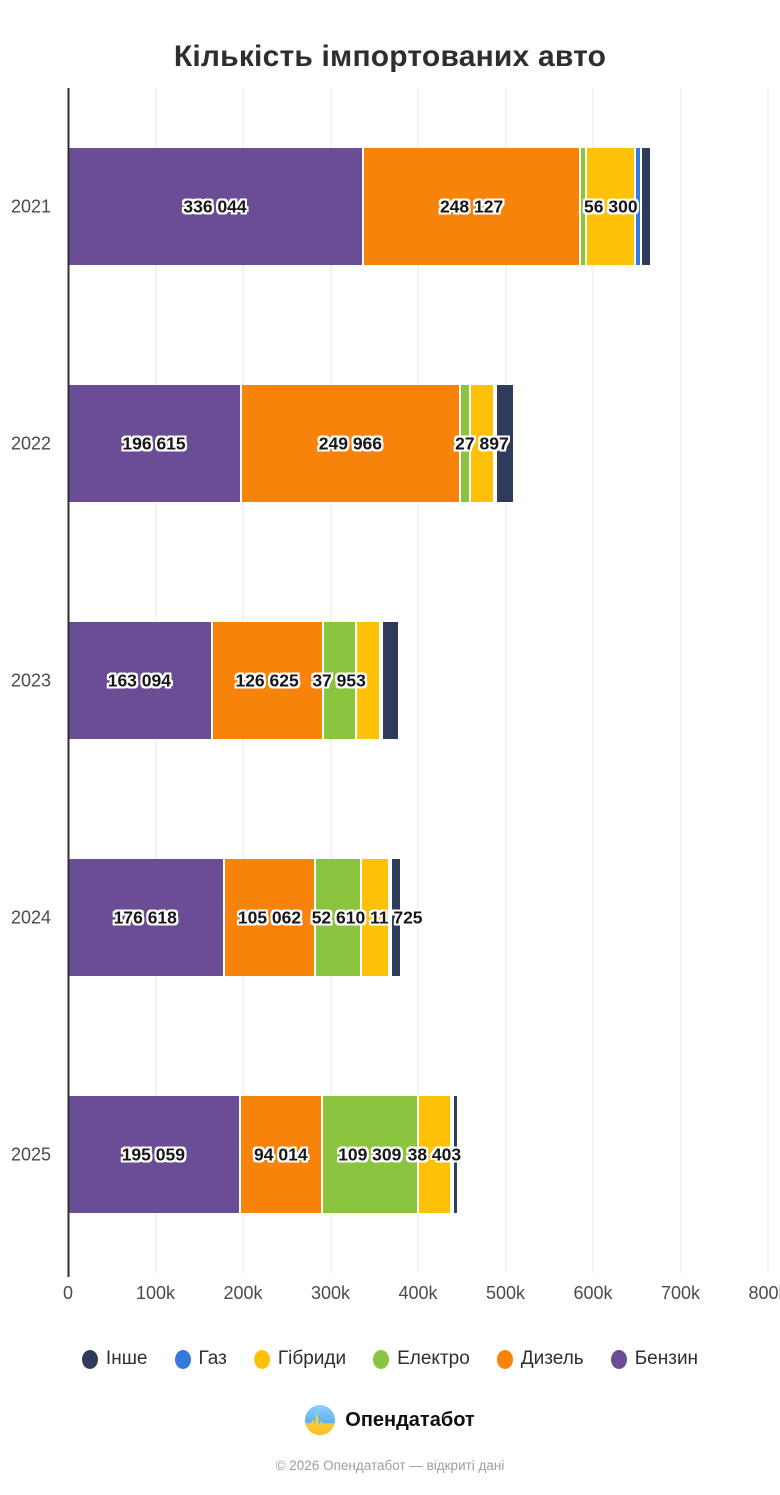  Describe the element at coordinates (380, 680) in the screenshot. I see `segment-haz-2023` at that location.